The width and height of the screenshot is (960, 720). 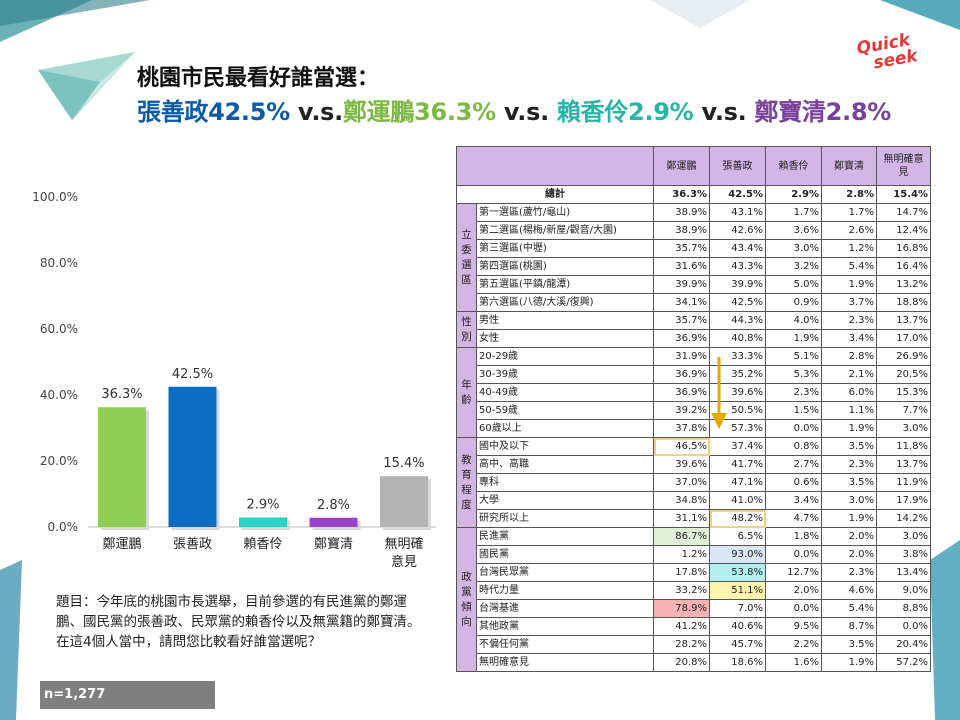 I want to click on table-cell: 31.1%, so click(x=681, y=518).